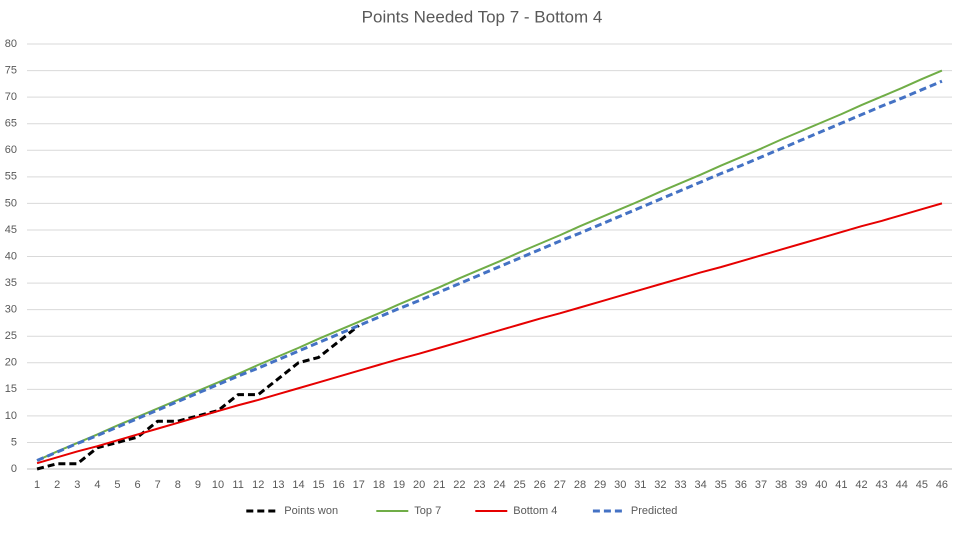 Image resolution: width=963 pixels, height=535 pixels. What do you see at coordinates (11, 256) in the screenshot?
I see `y-tick-label: 40` at bounding box center [11, 256].